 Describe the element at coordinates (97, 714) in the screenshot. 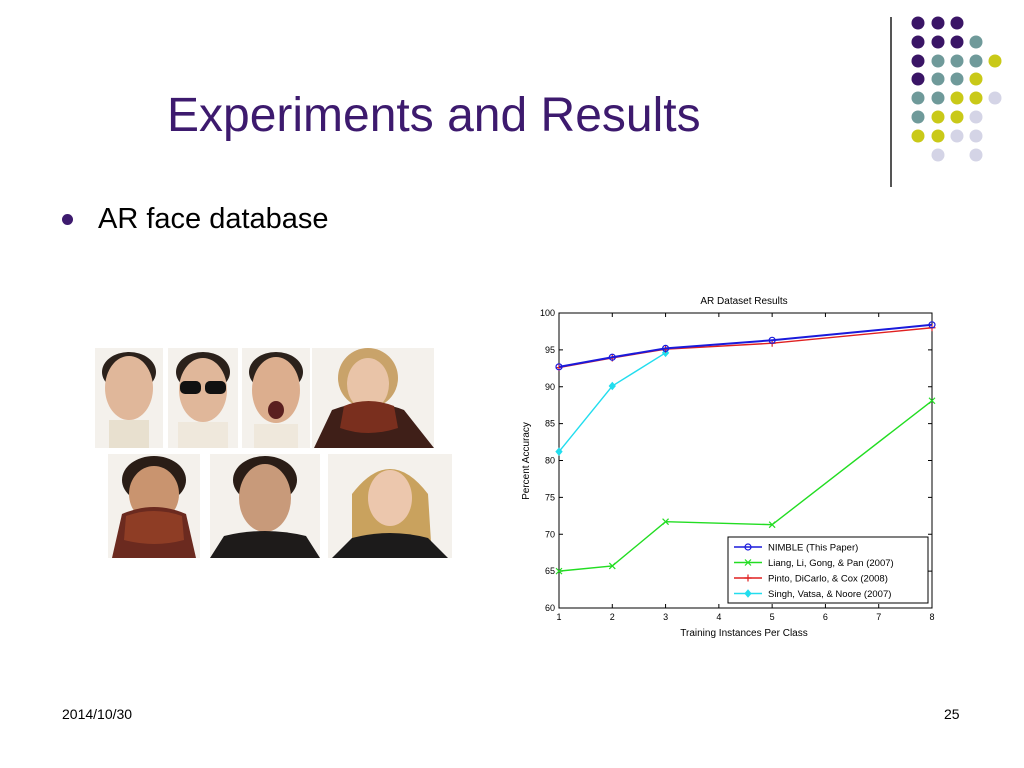

I see `footer-date: 2014/10/30` at that location.